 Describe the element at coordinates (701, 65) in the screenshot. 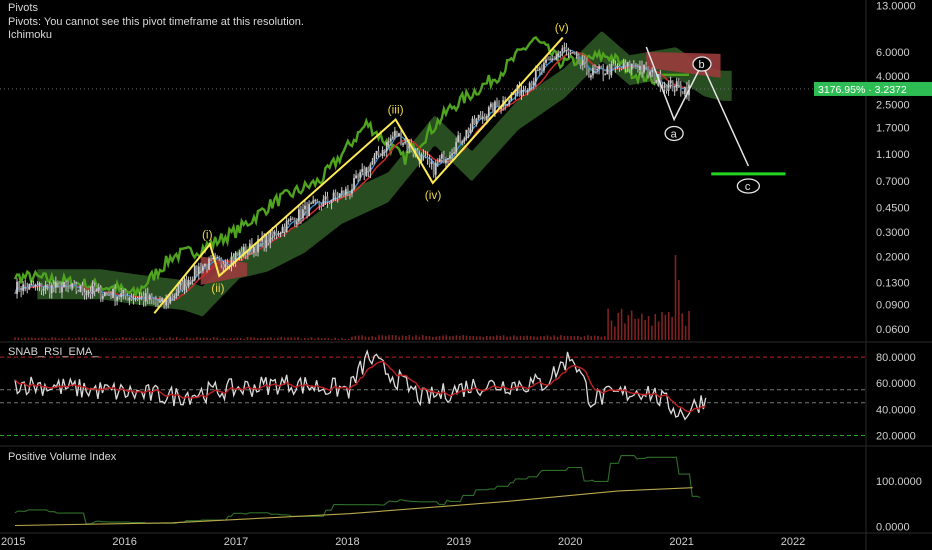

I see `projection-wave-label: b` at that location.